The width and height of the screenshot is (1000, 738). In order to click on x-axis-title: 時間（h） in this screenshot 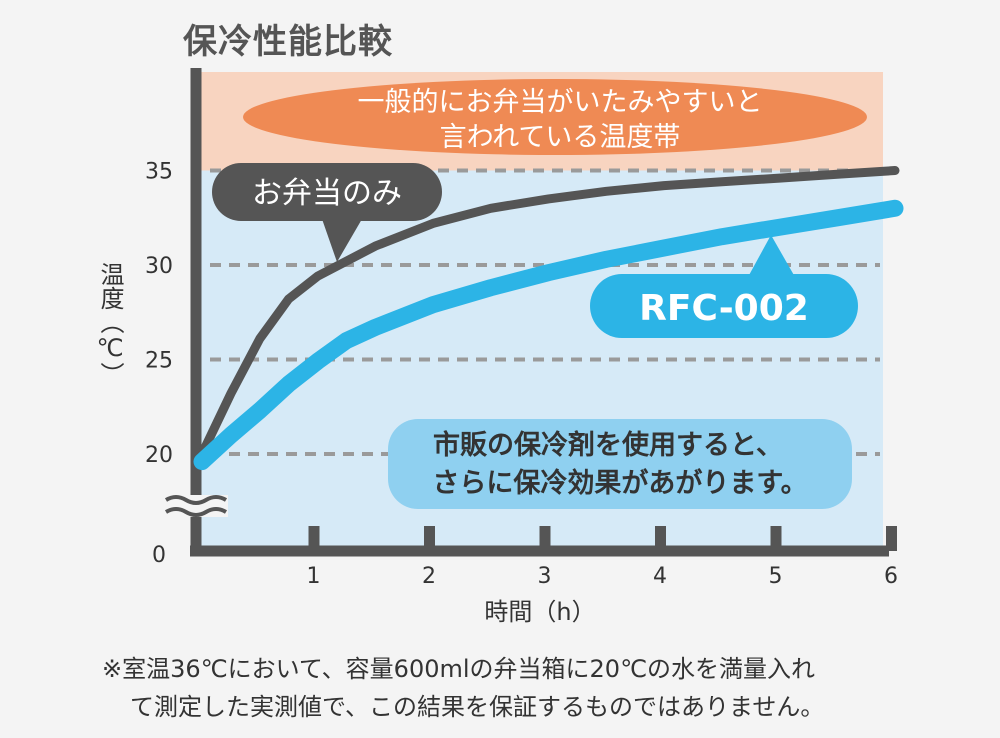, I will do `click(539, 612)`.